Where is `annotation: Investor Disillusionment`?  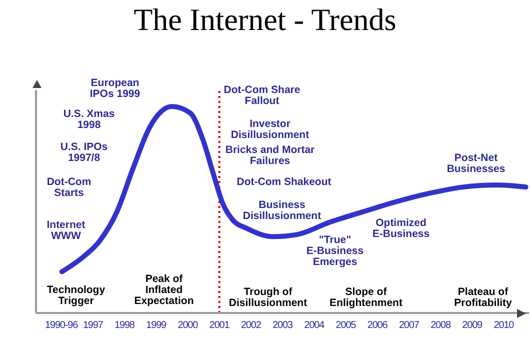 annotation: Investor Disillusionment is located at coordinates (270, 129).